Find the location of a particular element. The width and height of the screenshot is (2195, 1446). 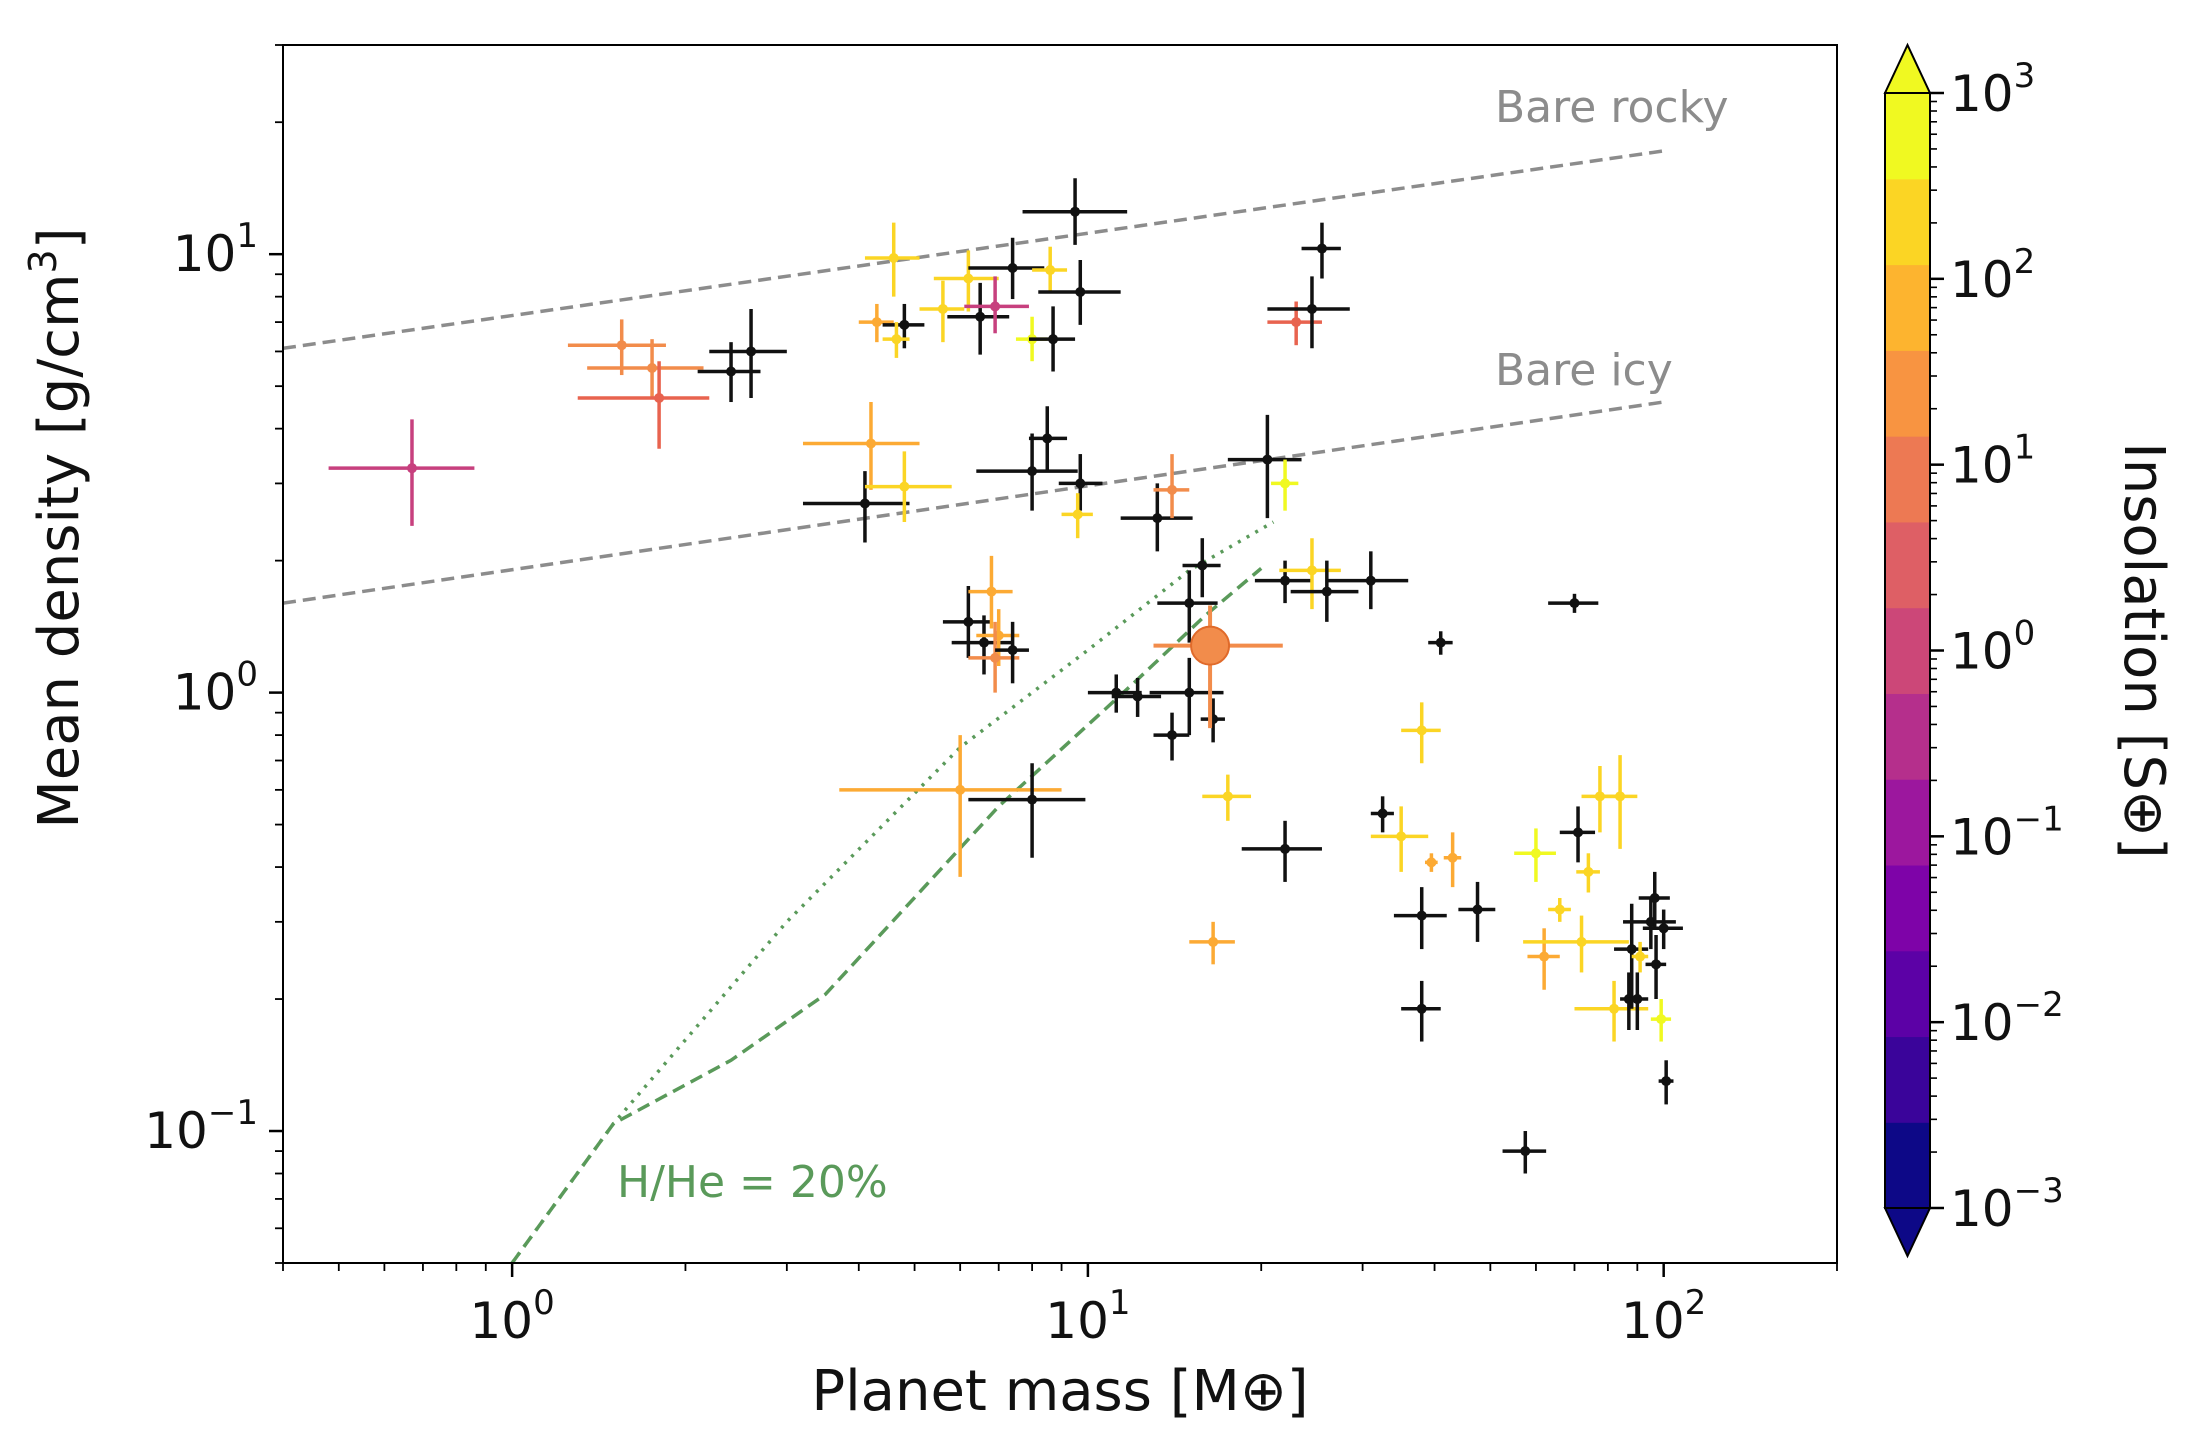

x-tick-label-1: 101 is located at coordinates (1087, 1316).